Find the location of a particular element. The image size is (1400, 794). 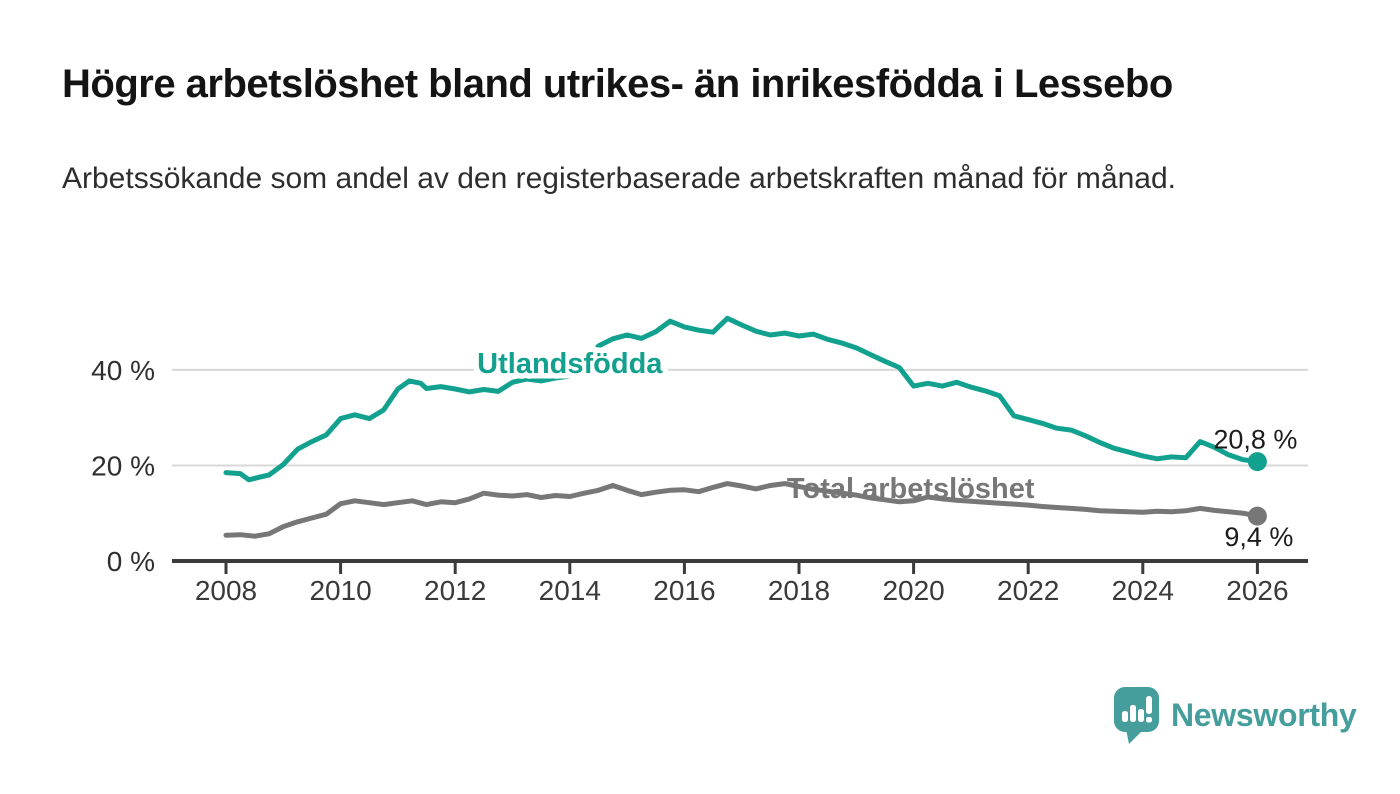

x-tick-label: 2016 is located at coordinates (684, 590).